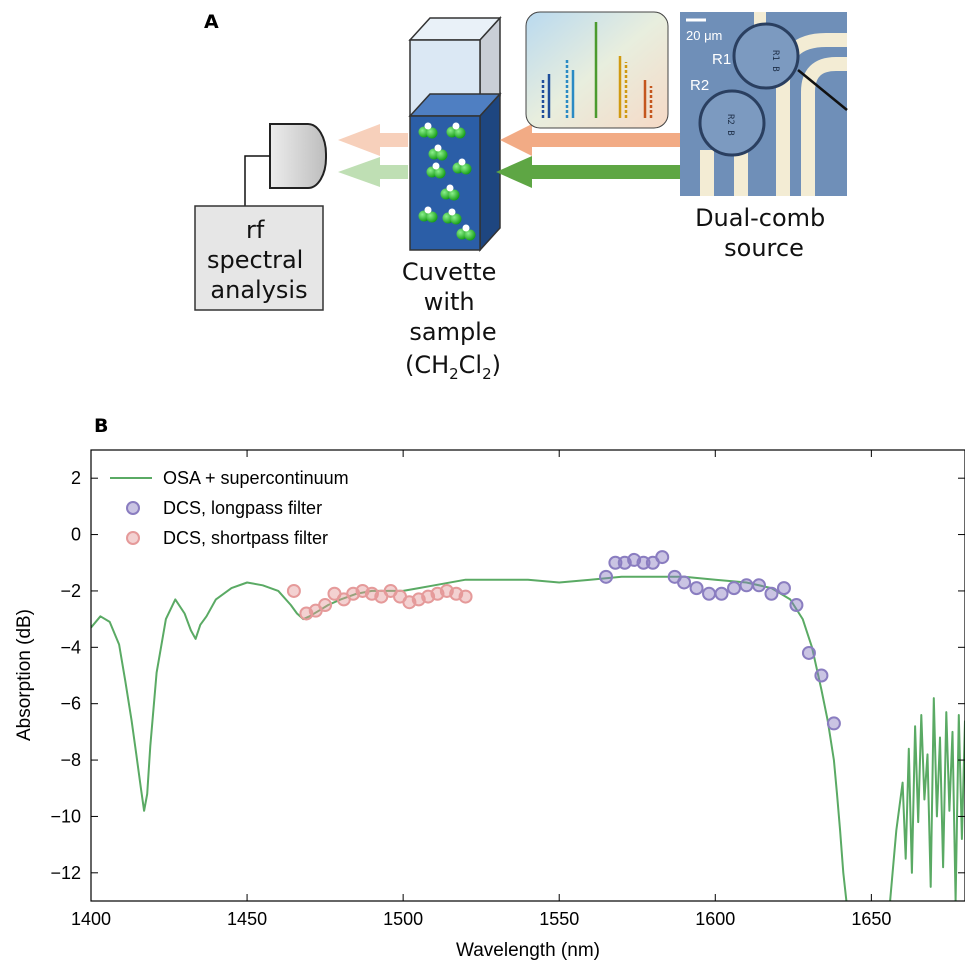  I want to click on source-label-line-2: source, so click(764, 248).